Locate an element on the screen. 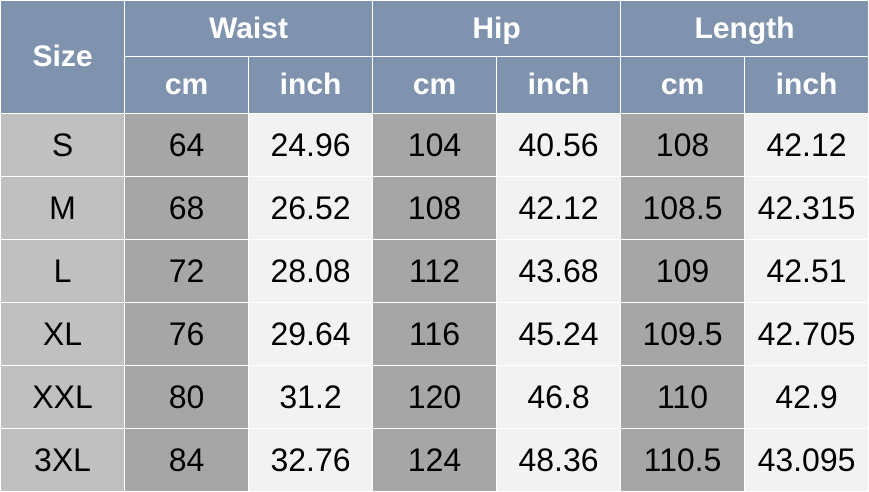  length-cm-cell: 109.5 is located at coordinates (682, 334).